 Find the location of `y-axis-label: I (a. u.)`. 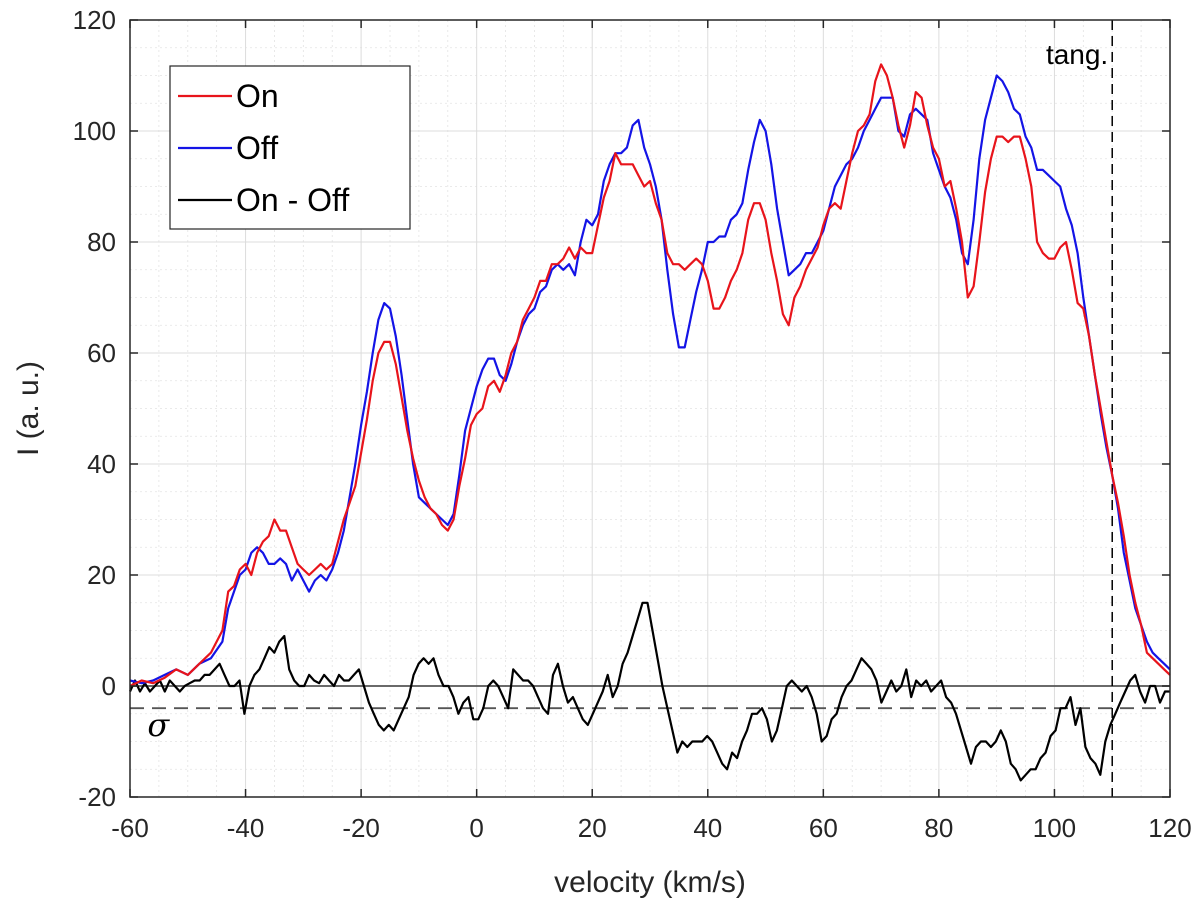

y-axis-label: I (a. u.) is located at coordinates (28, 408).